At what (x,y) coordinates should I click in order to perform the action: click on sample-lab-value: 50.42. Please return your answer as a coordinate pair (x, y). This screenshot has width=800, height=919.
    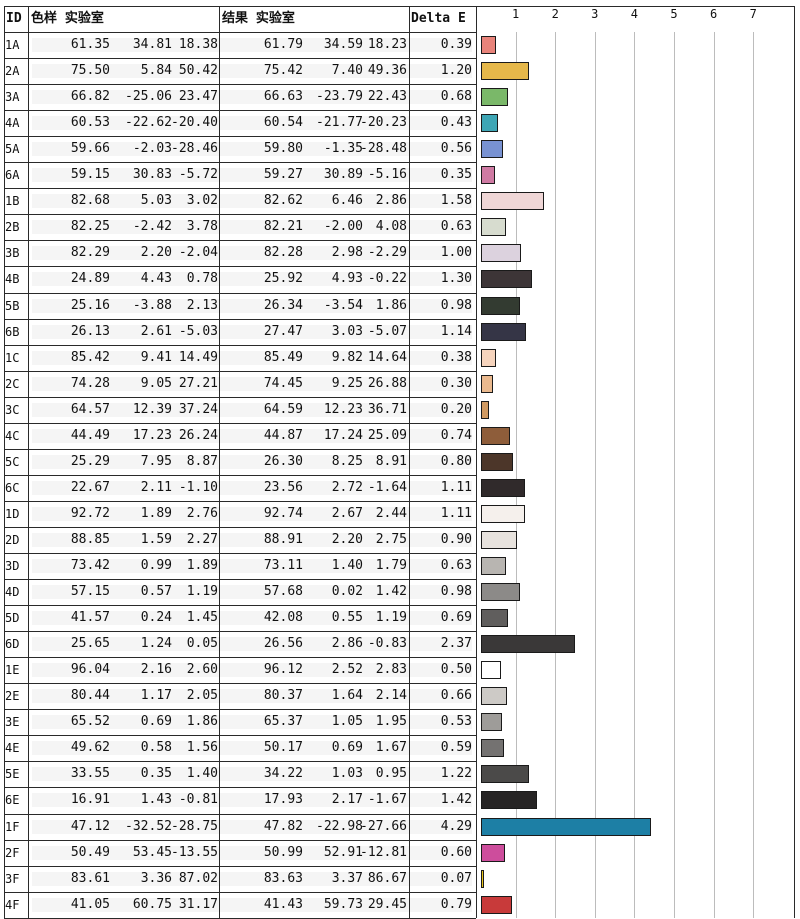
    Looking at the image, I should click on (198, 71).